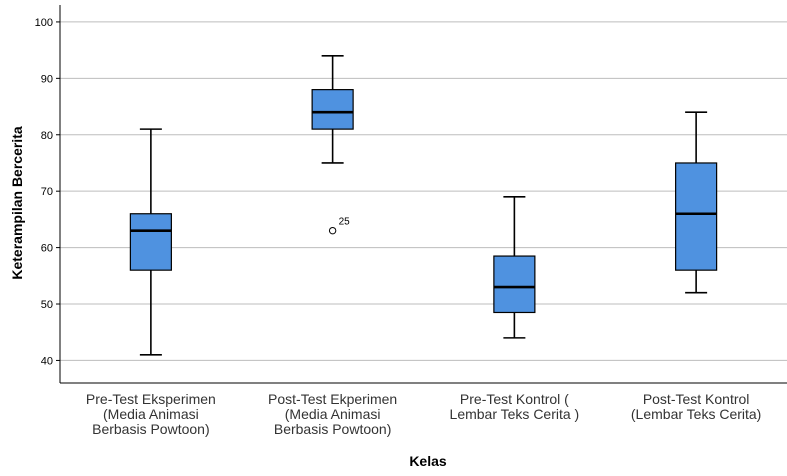 The height and width of the screenshot is (476, 787). I want to click on y-tick-label: 90, so click(47, 79).